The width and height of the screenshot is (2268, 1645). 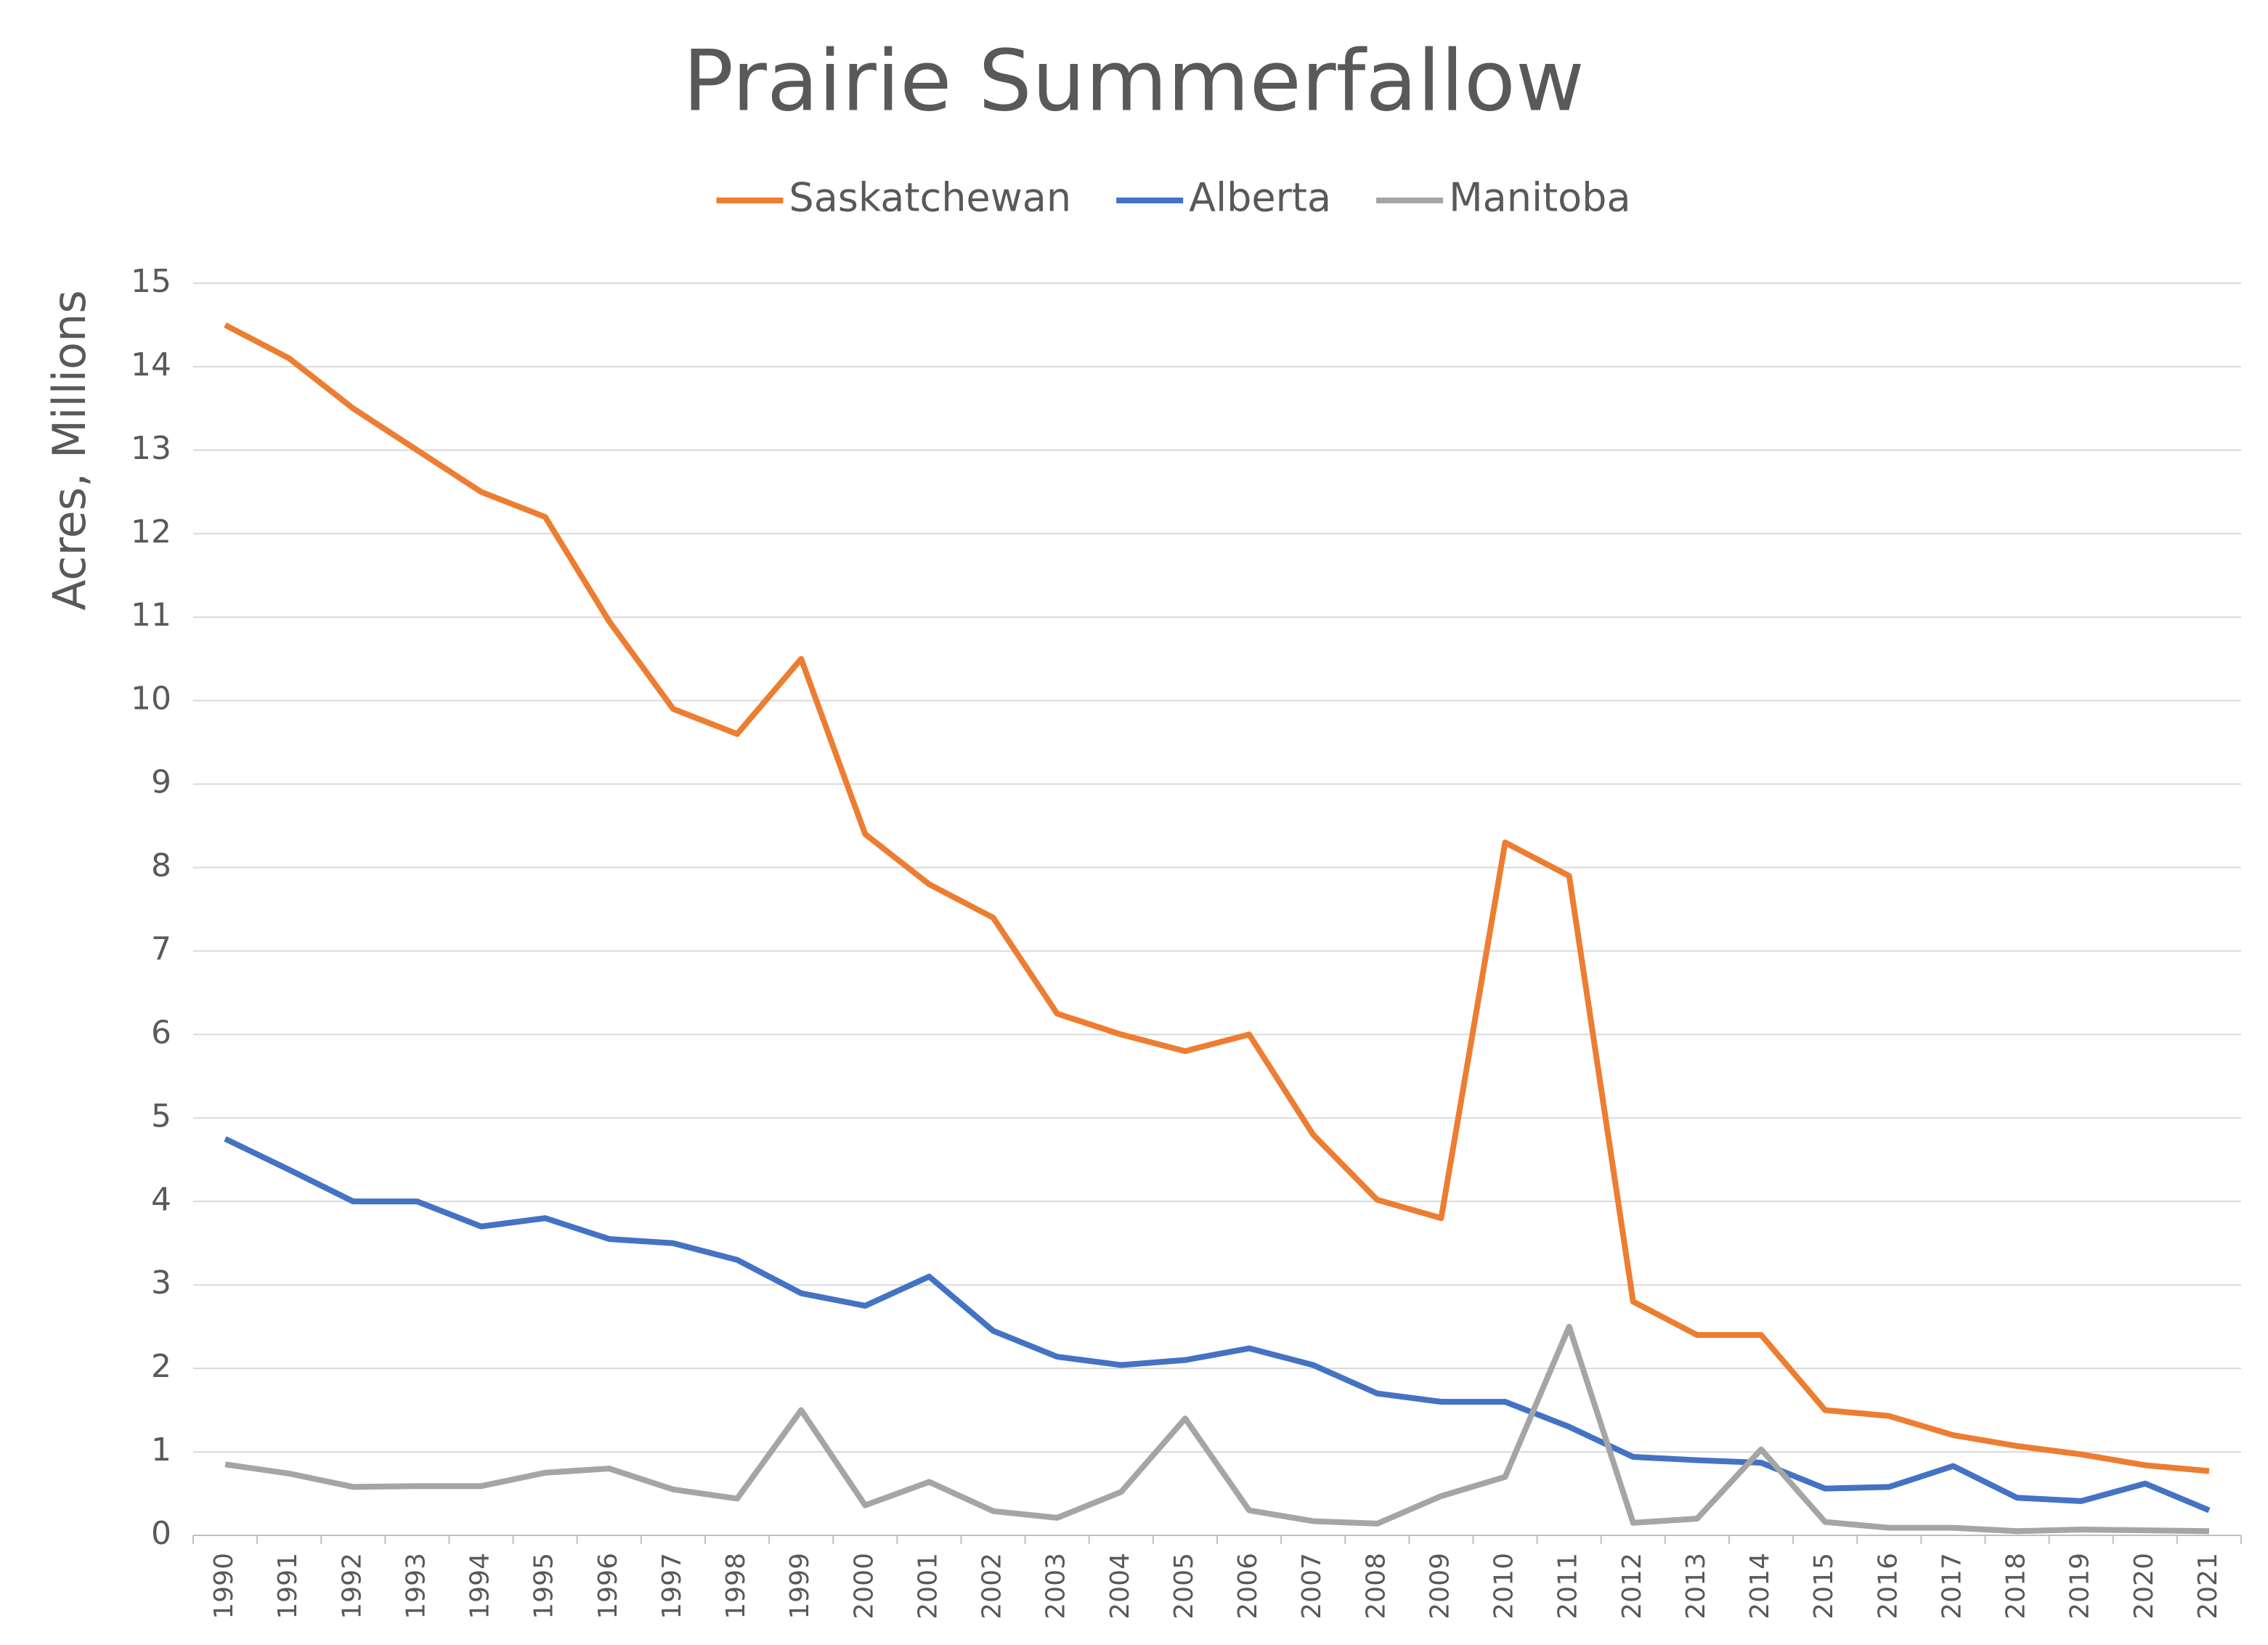 What do you see at coordinates (800, 1587) in the screenshot?
I see `x-tick-label: 1999` at bounding box center [800, 1587].